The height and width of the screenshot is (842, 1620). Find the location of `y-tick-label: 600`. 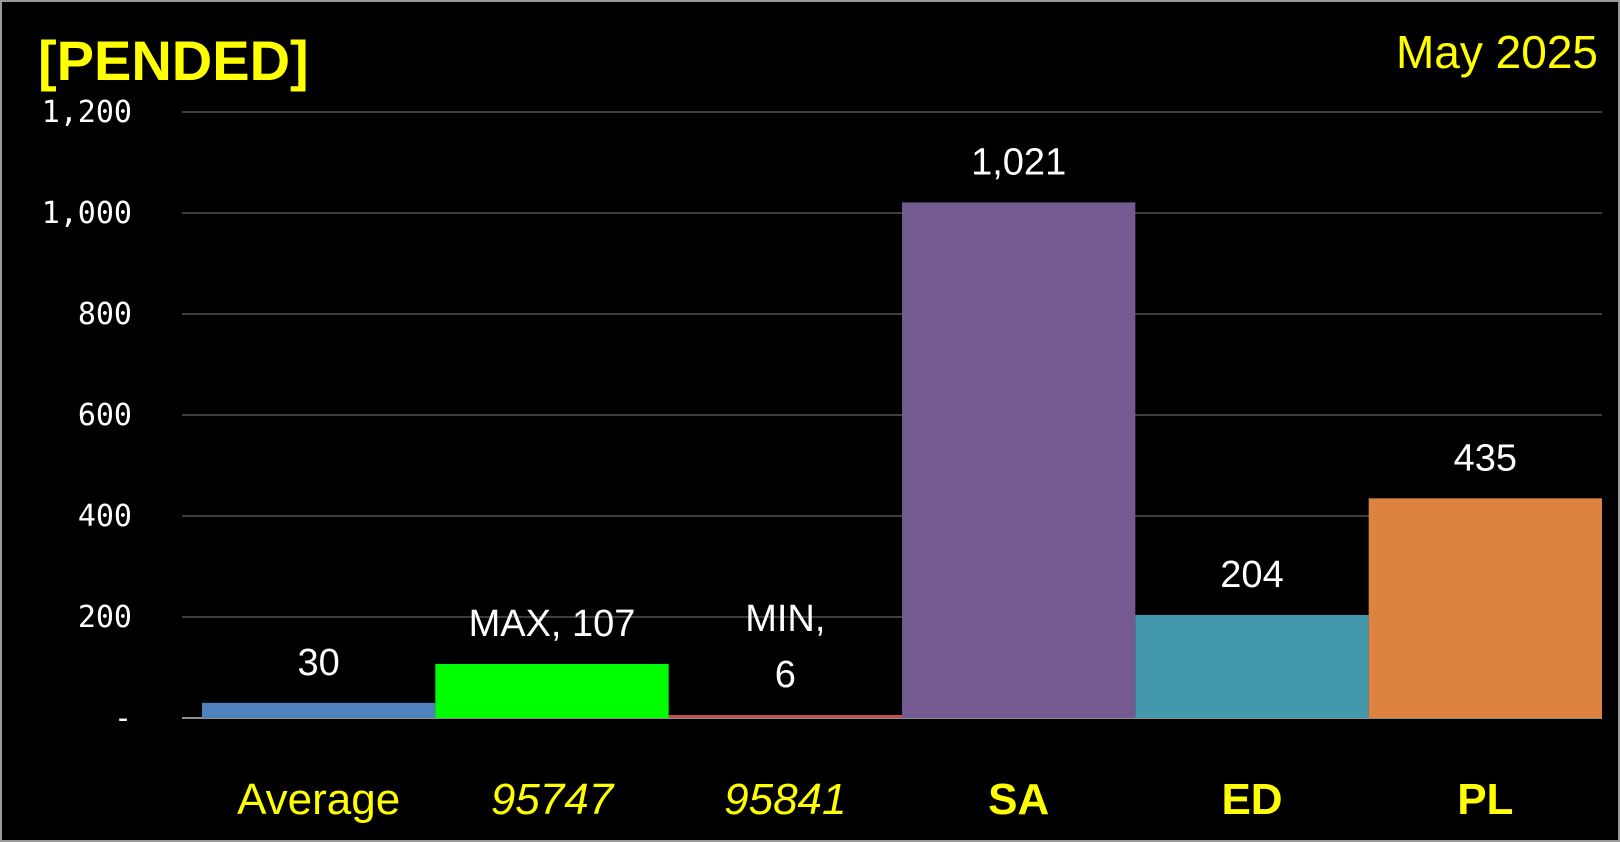

y-tick-label: 600 is located at coordinates (105, 415).